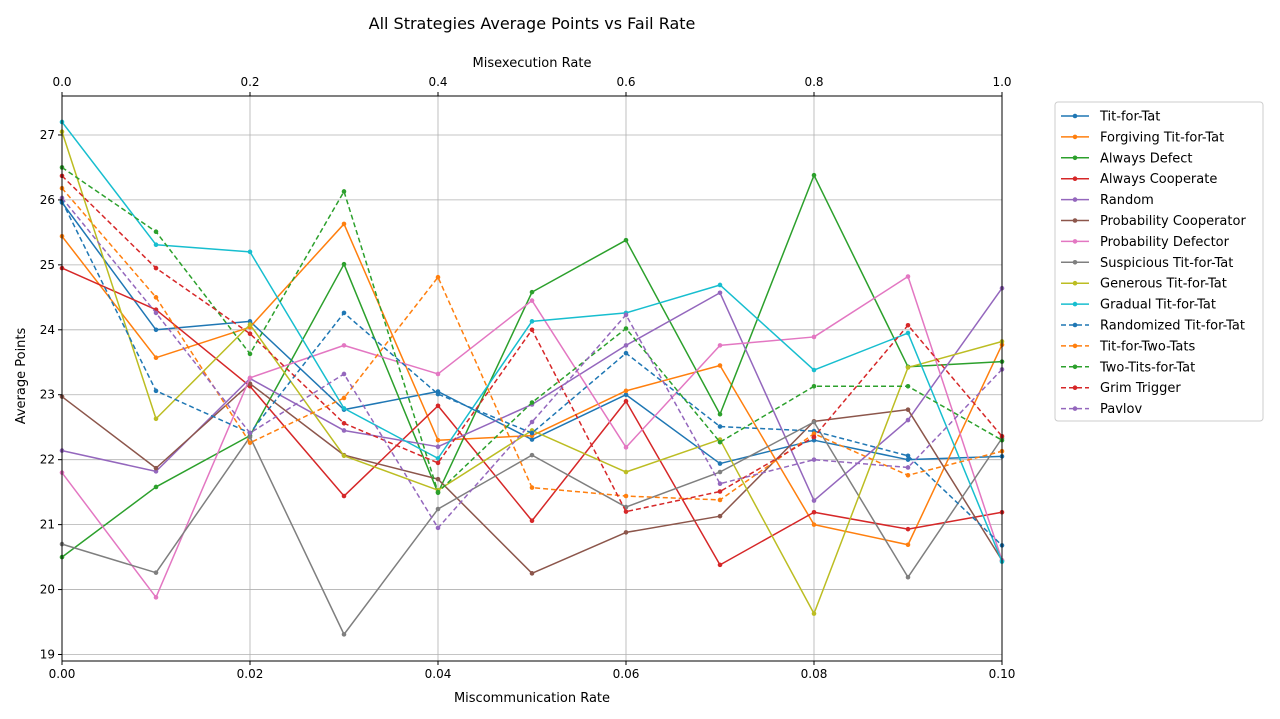 The height and width of the screenshot is (719, 1280). Describe the element at coordinates (625, 82) in the screenshot. I see `top-tick-label: 0.6` at that location.